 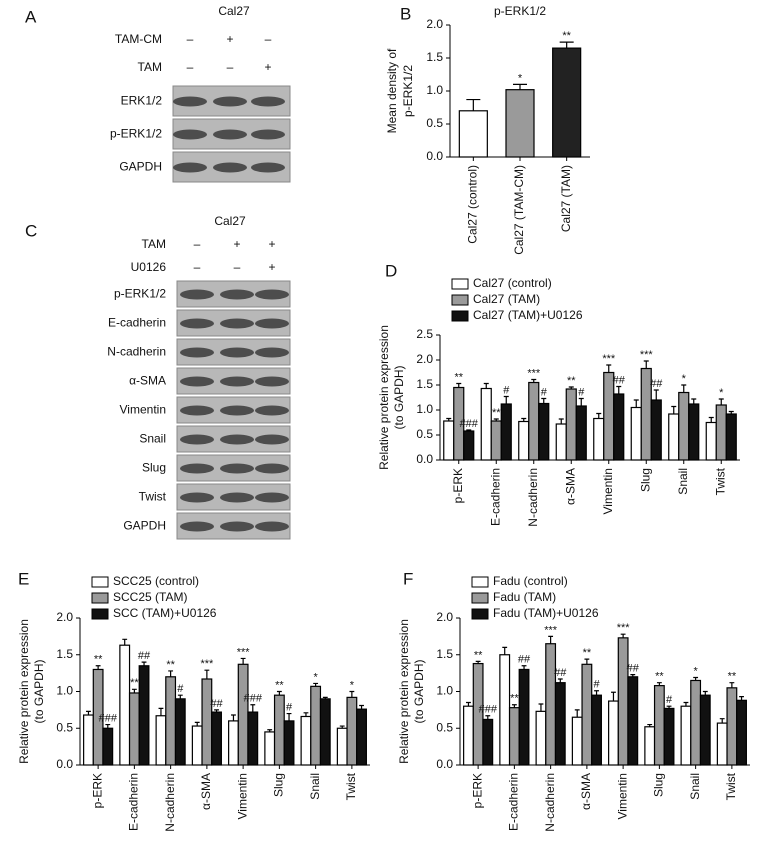 I want to click on x-tick-label: Cal27 (control), so click(x=473, y=204).